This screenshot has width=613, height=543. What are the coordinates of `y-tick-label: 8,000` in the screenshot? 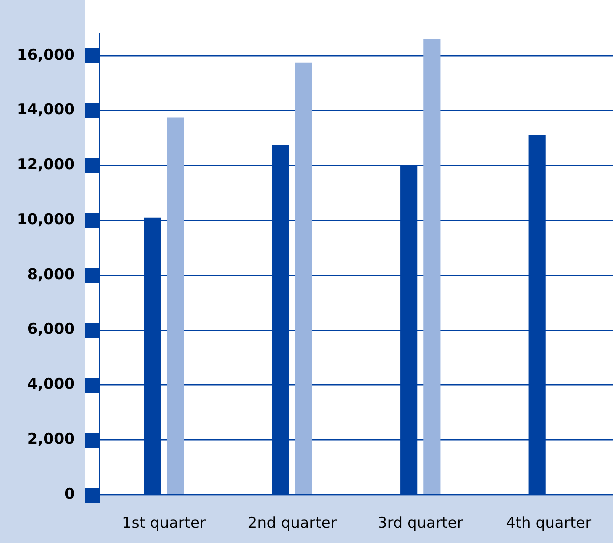 It's located at (51, 274).